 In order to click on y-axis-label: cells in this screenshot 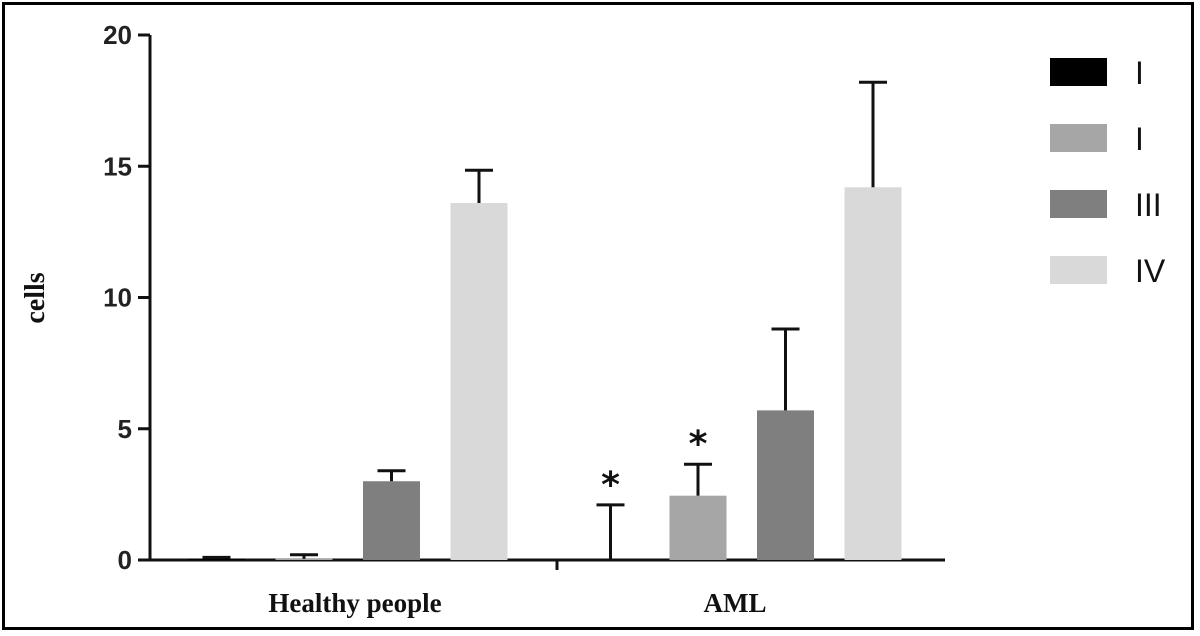, I will do `click(35, 297)`.